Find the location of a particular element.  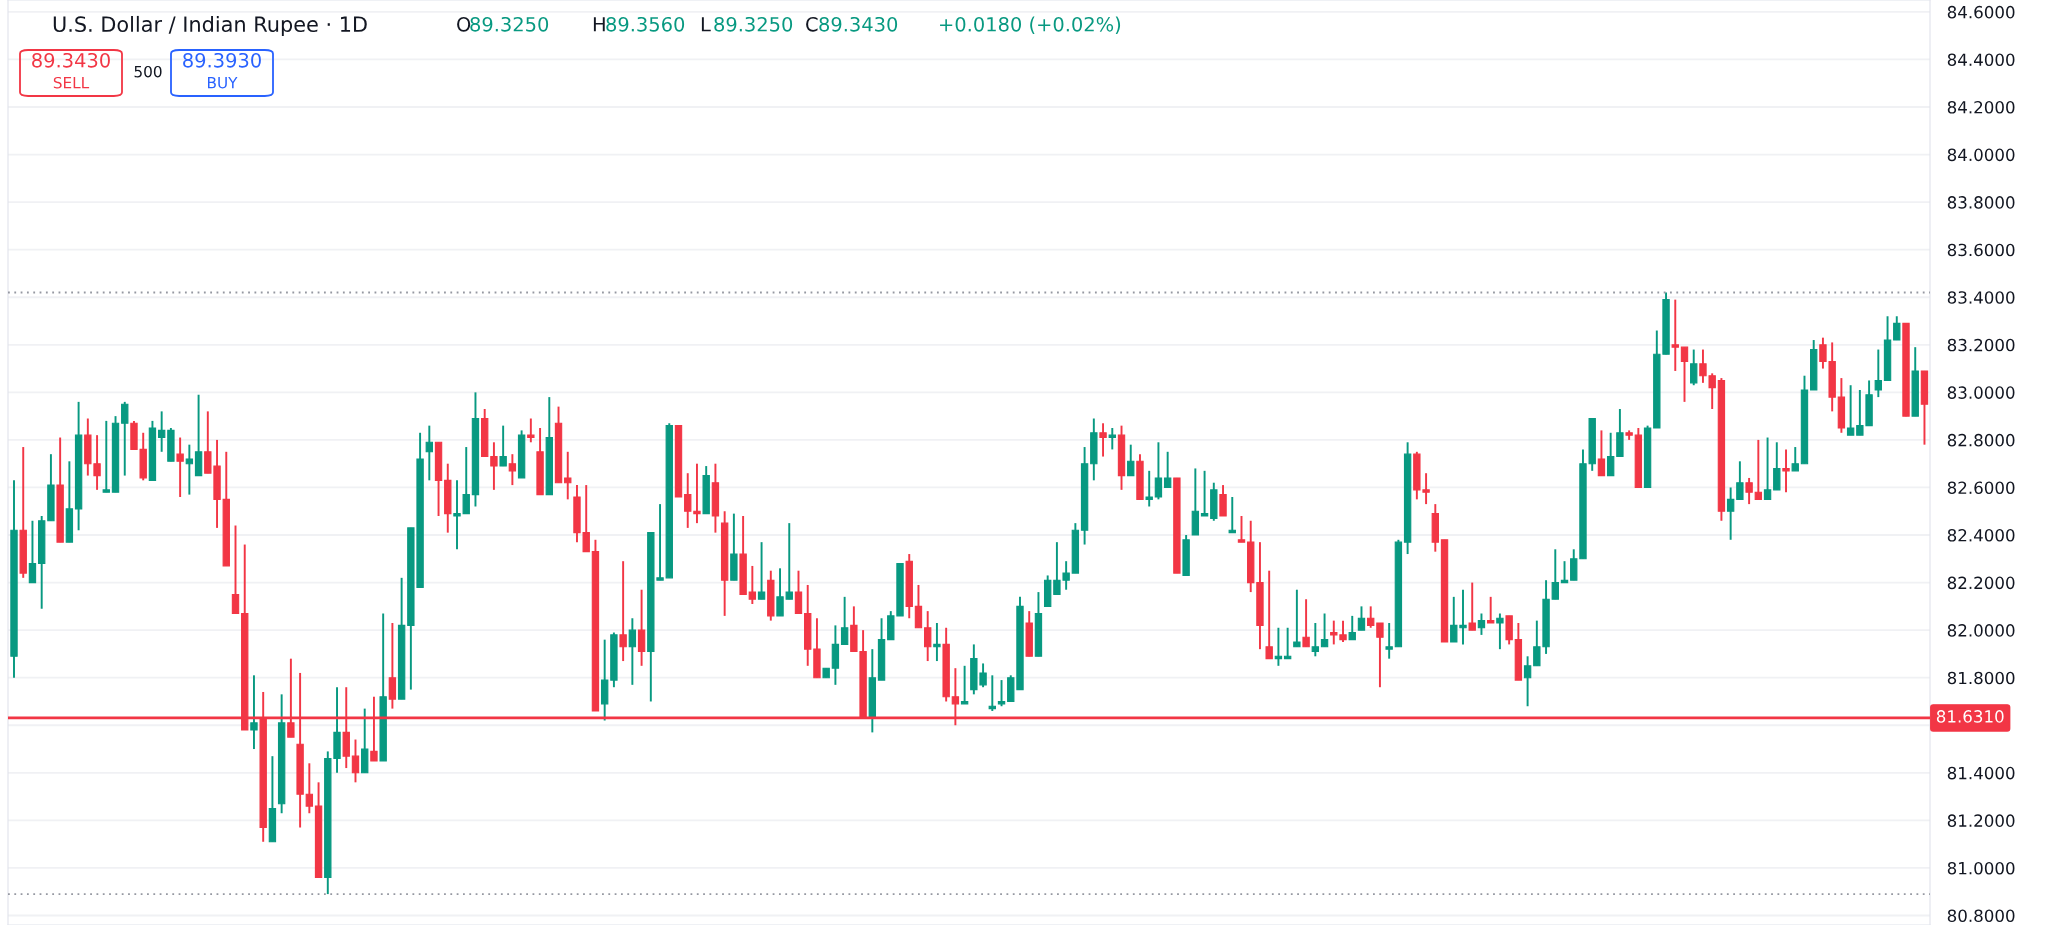

y-tick-label: 83.4000 is located at coordinates (1981, 297).